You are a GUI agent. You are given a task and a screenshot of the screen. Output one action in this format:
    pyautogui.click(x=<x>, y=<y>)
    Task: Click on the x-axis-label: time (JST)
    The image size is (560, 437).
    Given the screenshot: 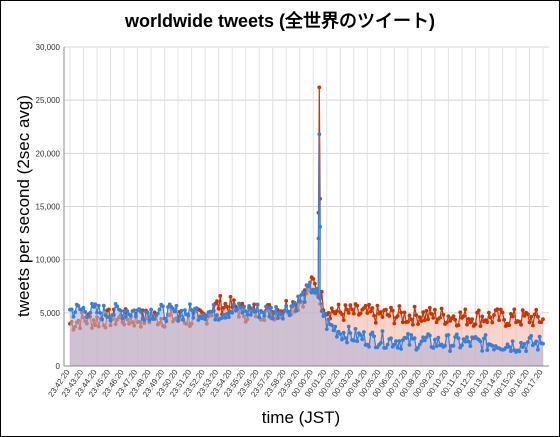 What is the action you would take?
    pyautogui.click(x=301, y=417)
    